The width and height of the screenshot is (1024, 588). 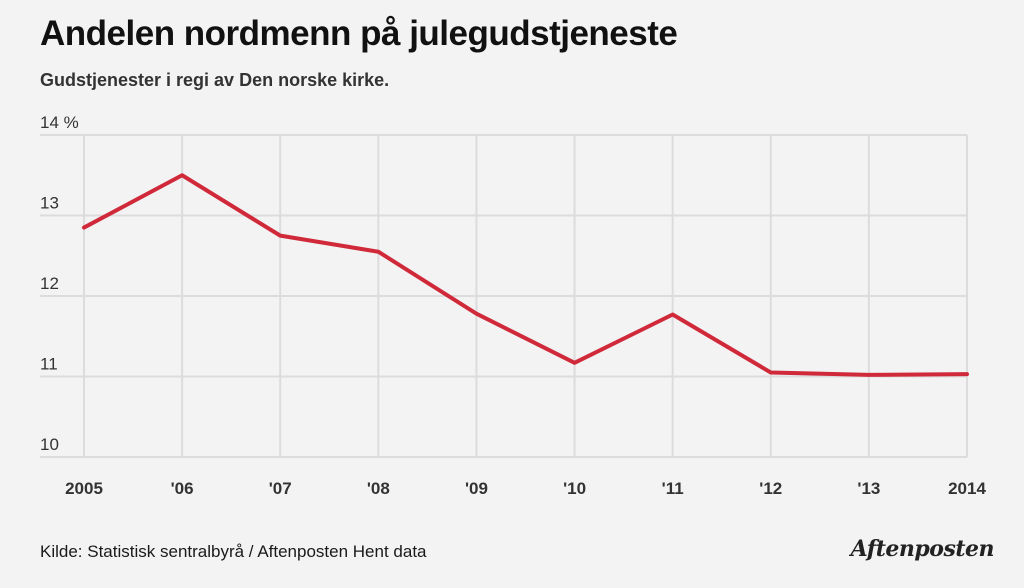 What do you see at coordinates (59, 283) in the screenshot?
I see `y-axis-ticks: 10 11 12 13 14 %` at bounding box center [59, 283].